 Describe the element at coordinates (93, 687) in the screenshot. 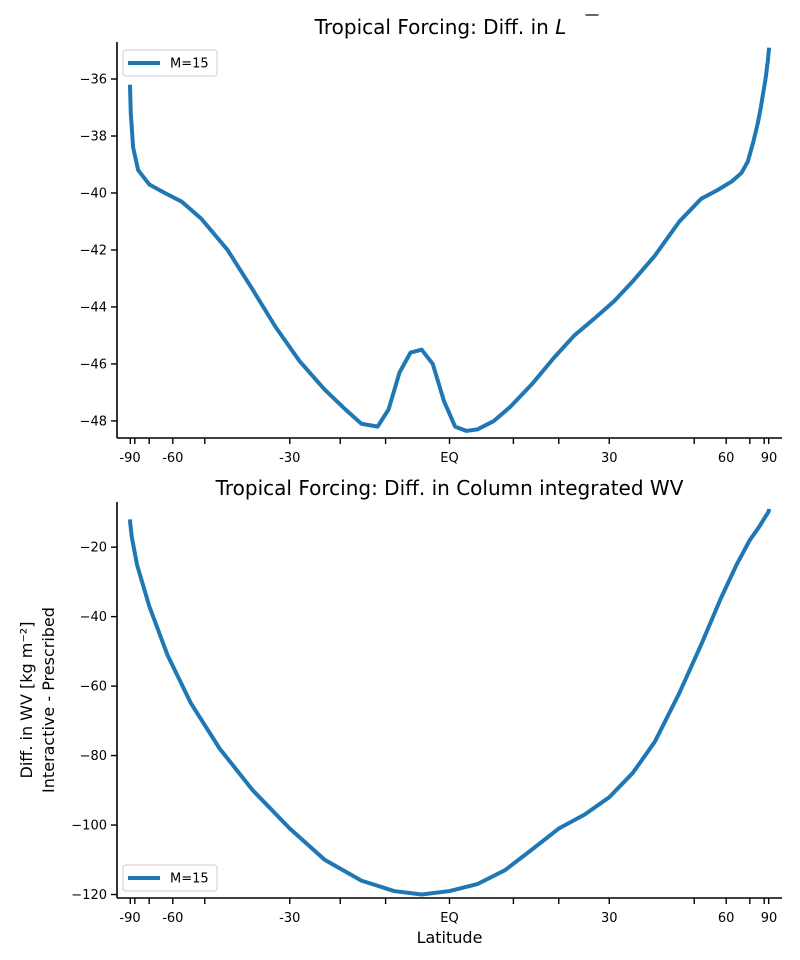

I see `y-tick-label: −60` at that location.